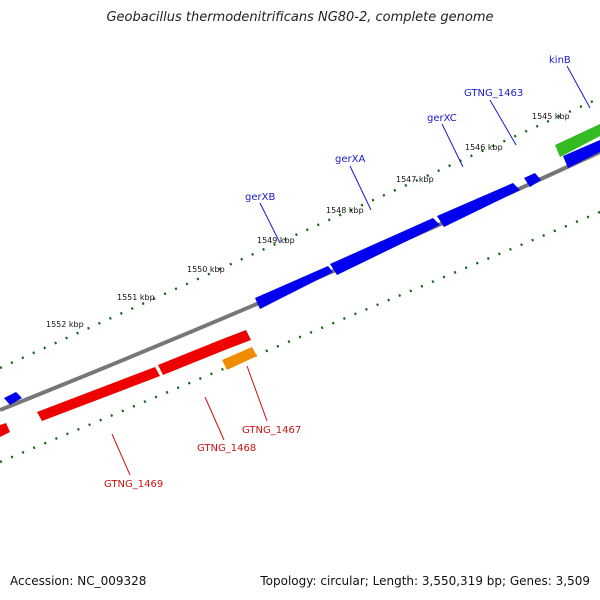  What do you see at coordinates (276, 240) in the screenshot?
I see `kbp-label-1549: 1549 kbp` at bounding box center [276, 240].